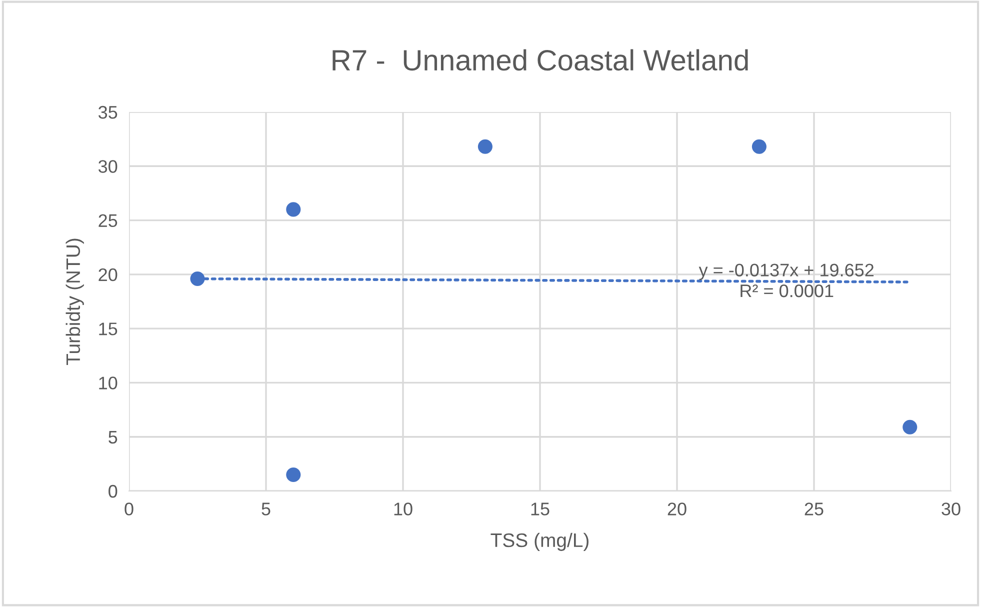 Image resolution: width=981 pixels, height=607 pixels. I want to click on chart-title: R7 - Unnamed Coastal Wetland, so click(540, 60).